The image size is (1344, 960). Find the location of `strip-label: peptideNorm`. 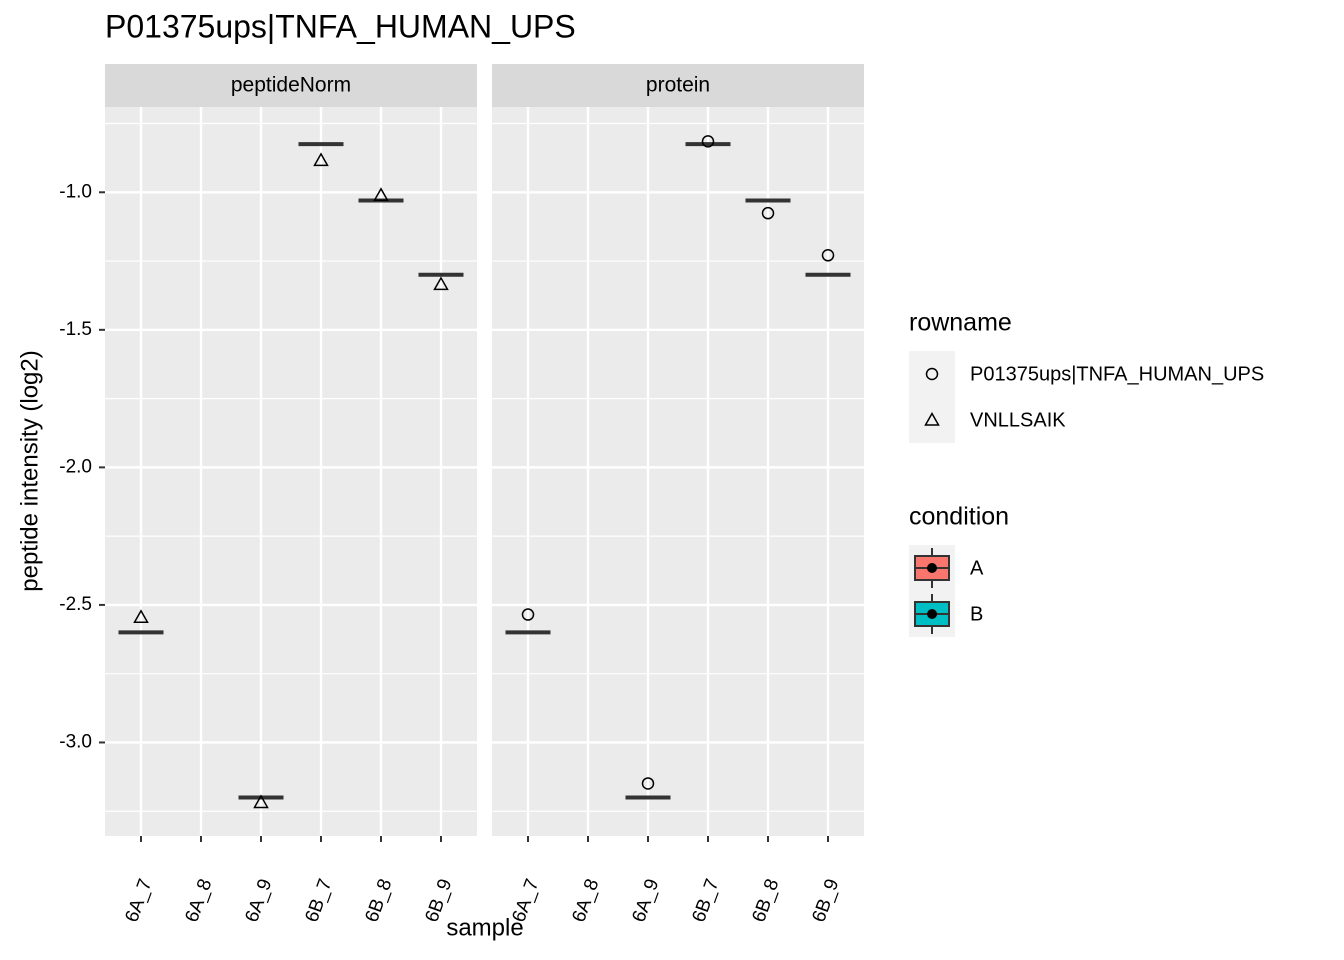

strip-label: peptideNorm is located at coordinates (291, 85).